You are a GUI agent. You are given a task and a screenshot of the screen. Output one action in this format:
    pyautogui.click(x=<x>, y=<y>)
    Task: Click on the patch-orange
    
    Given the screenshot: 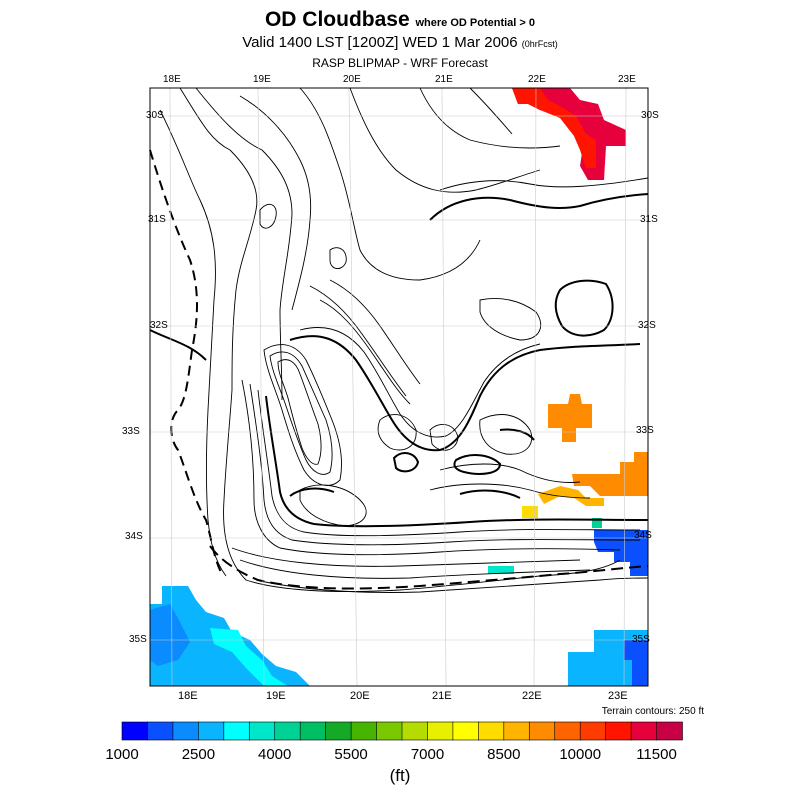 What is the action you would take?
    pyautogui.click(x=570, y=418)
    